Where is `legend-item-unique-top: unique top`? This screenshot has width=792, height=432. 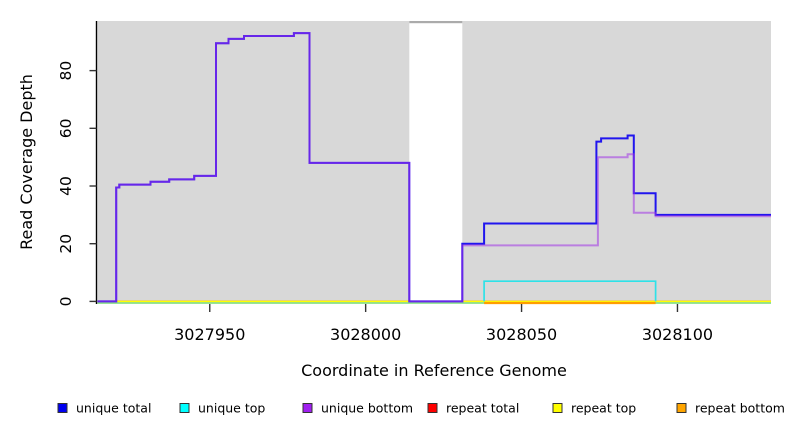 legend-item-unique-top: unique top is located at coordinates (222, 408).